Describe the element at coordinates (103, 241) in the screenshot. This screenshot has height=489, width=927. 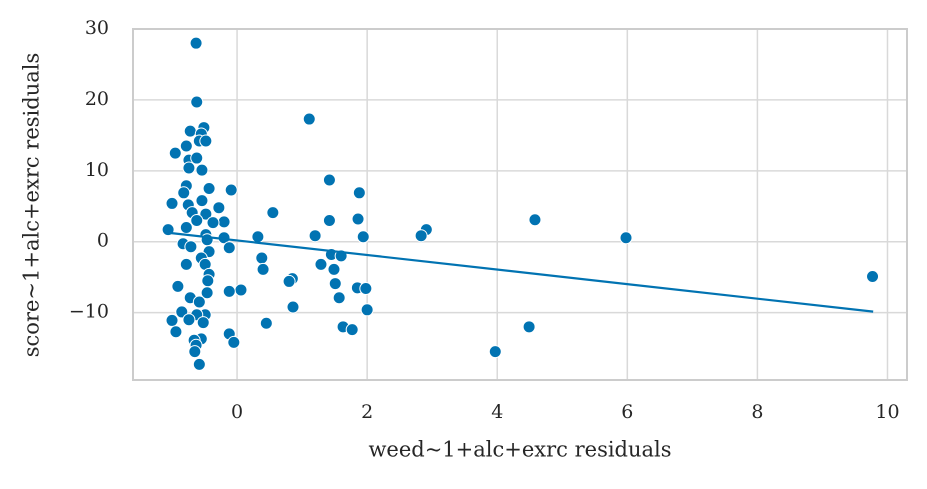
I see `y-tick-label: 0` at that location.